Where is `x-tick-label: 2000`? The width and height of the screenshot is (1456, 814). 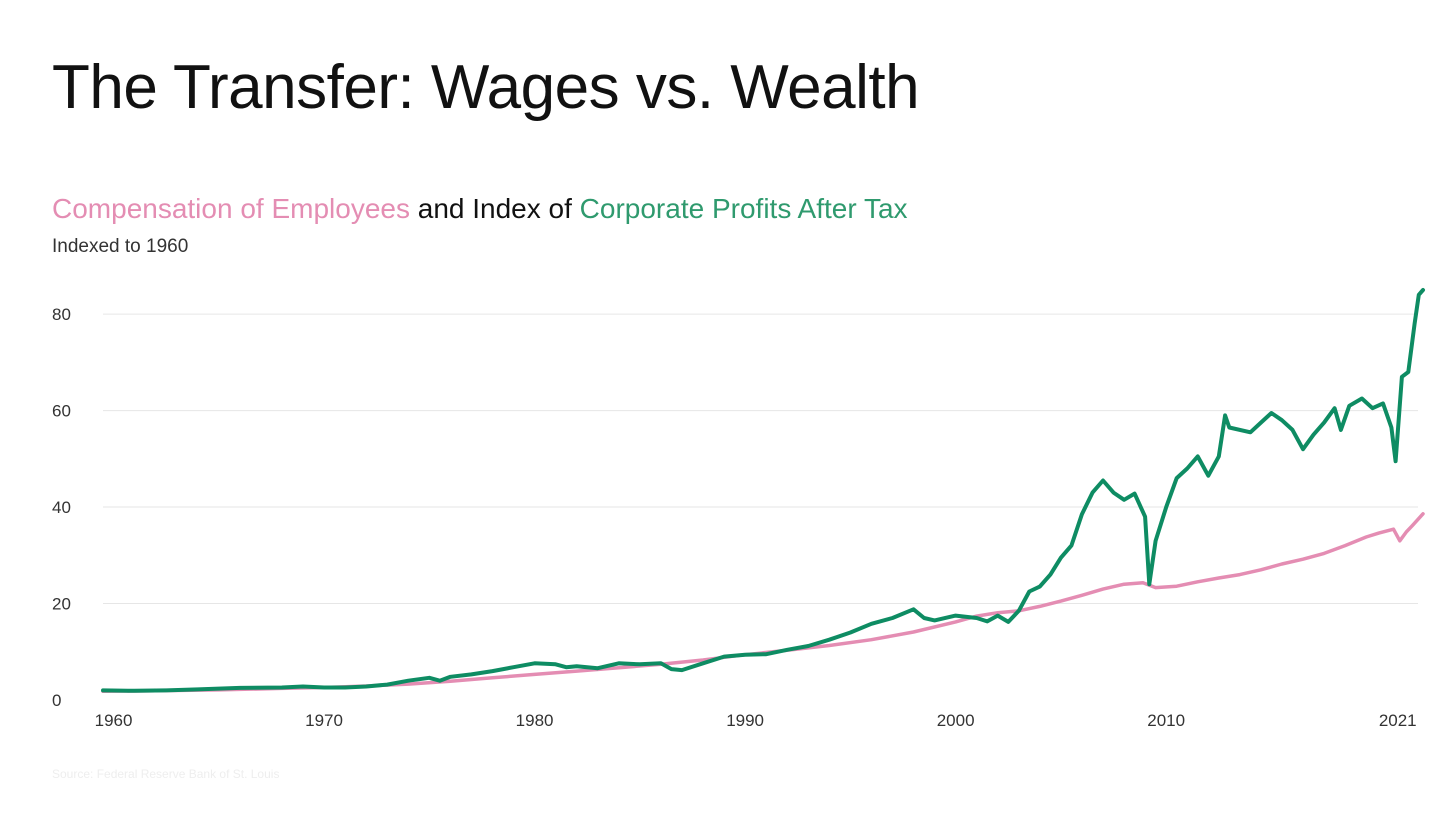
x-tick-label: 2000 is located at coordinates (956, 720).